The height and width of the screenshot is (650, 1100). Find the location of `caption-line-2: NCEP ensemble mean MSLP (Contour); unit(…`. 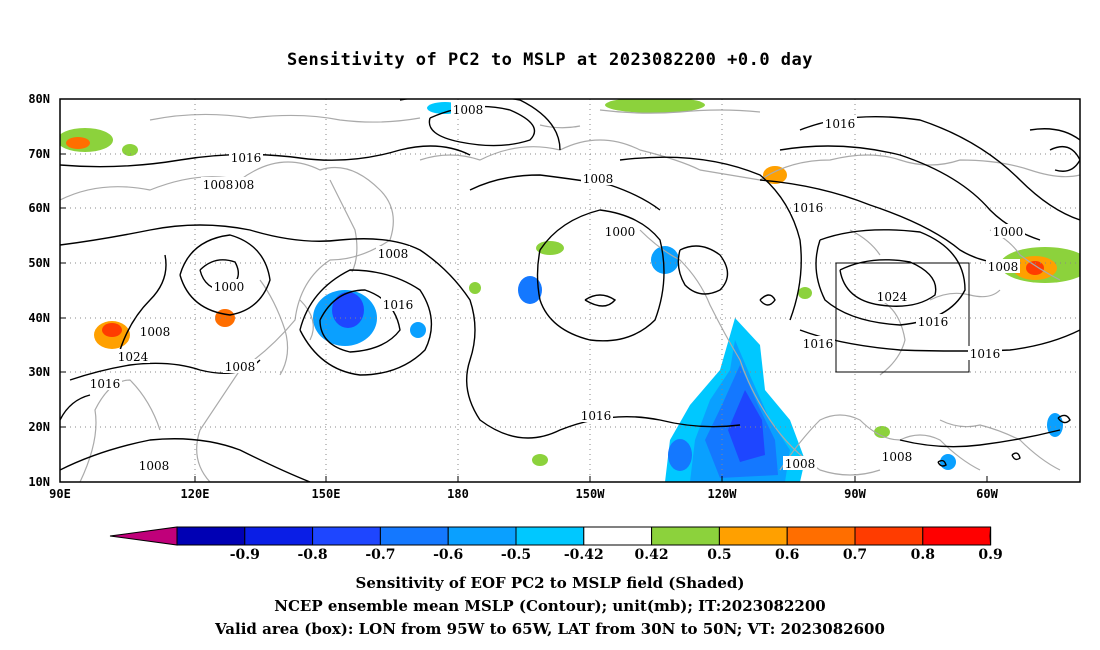

caption-line-2: NCEP ensemble mean MSLP (Contour); unit(… is located at coordinates (550, 606).